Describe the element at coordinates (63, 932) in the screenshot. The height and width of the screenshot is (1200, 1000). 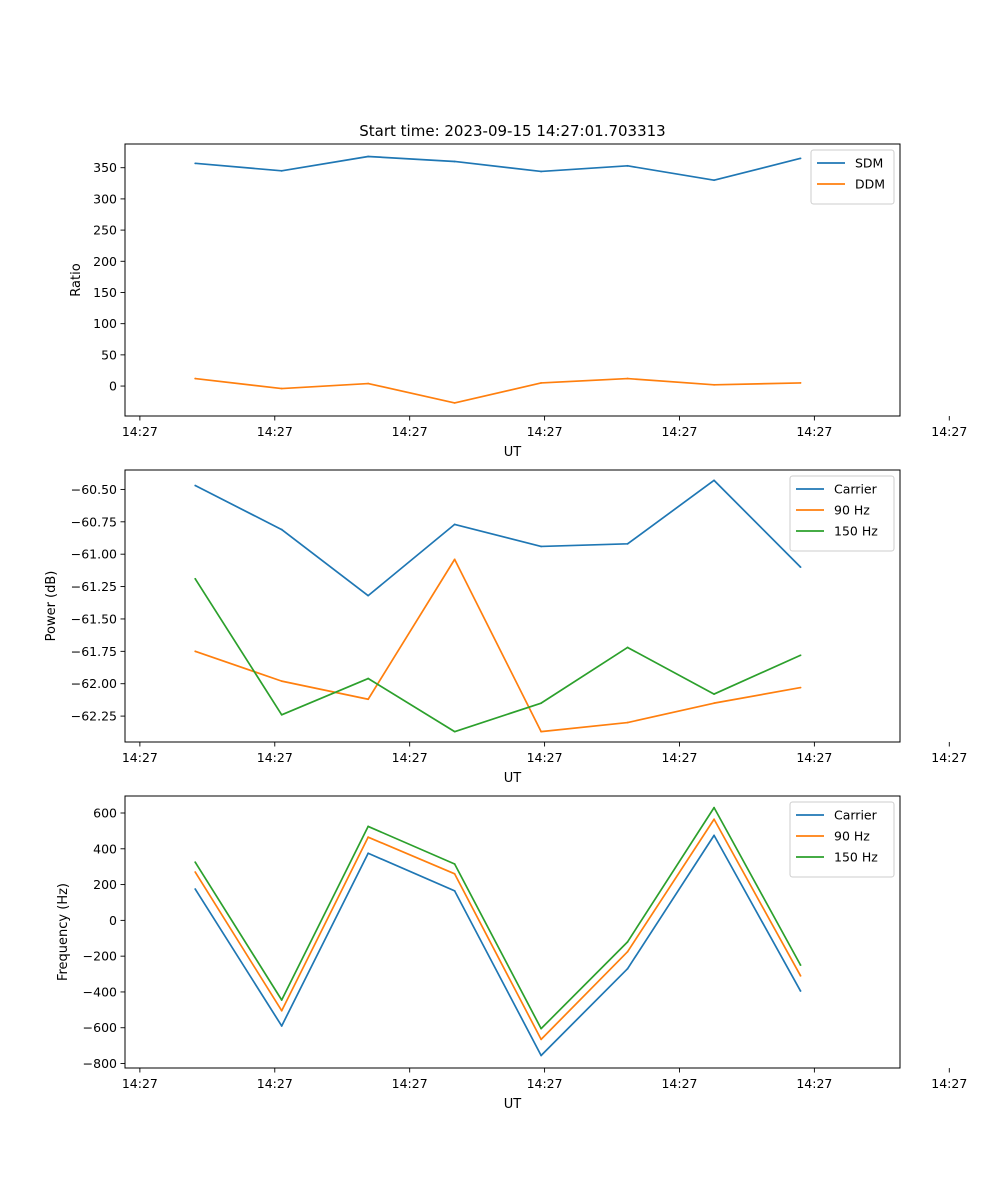
I see `y-axis-label: Frequency (Hz)` at that location.